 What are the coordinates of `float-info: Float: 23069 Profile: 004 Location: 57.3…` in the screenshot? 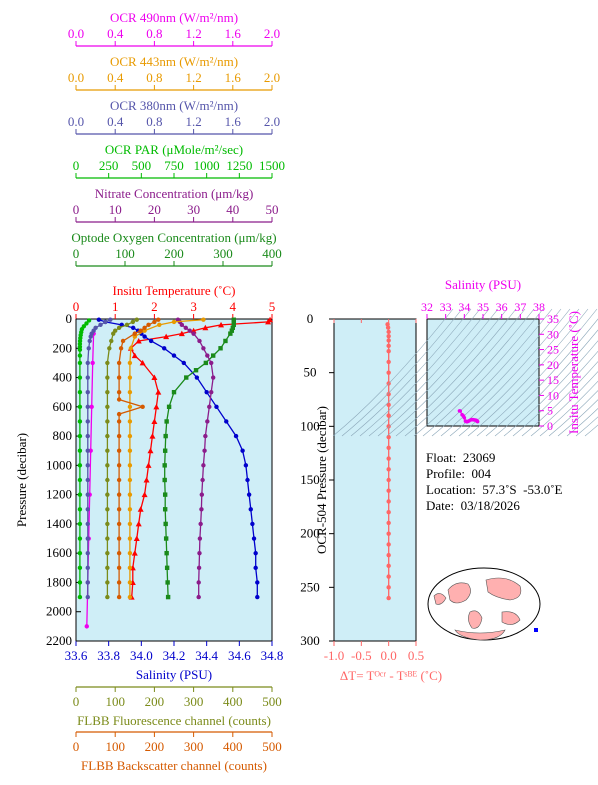 It's located at (494, 482).